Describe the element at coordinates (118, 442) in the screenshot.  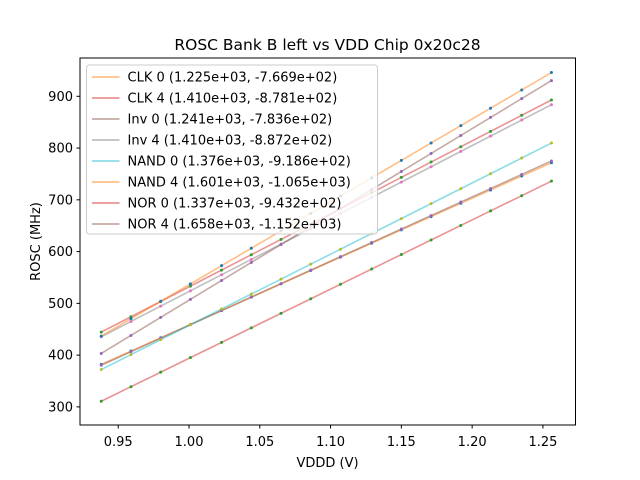
I see `x-tick-label: 0.95` at that location.